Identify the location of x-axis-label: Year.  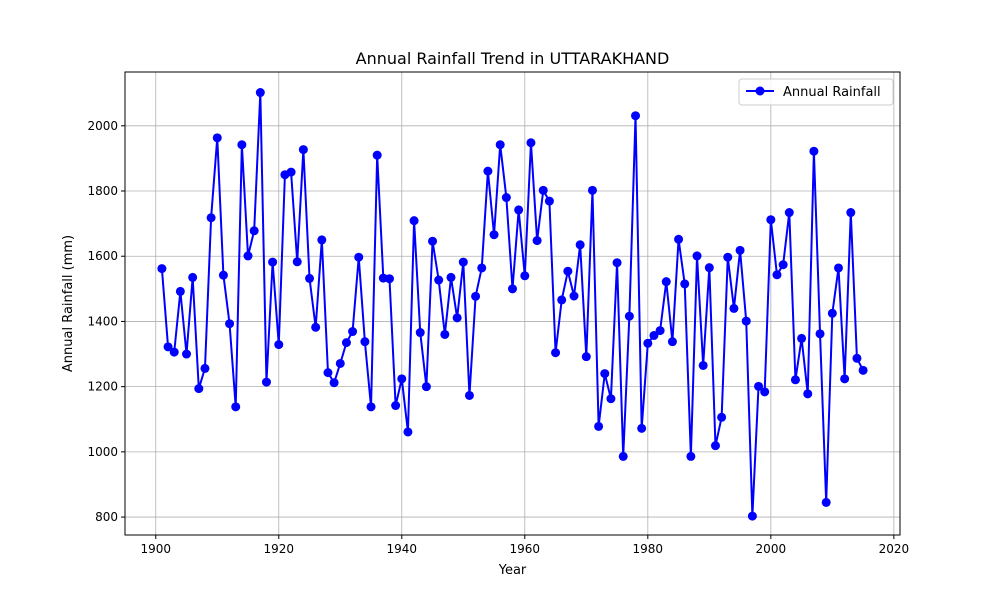
(512, 570).